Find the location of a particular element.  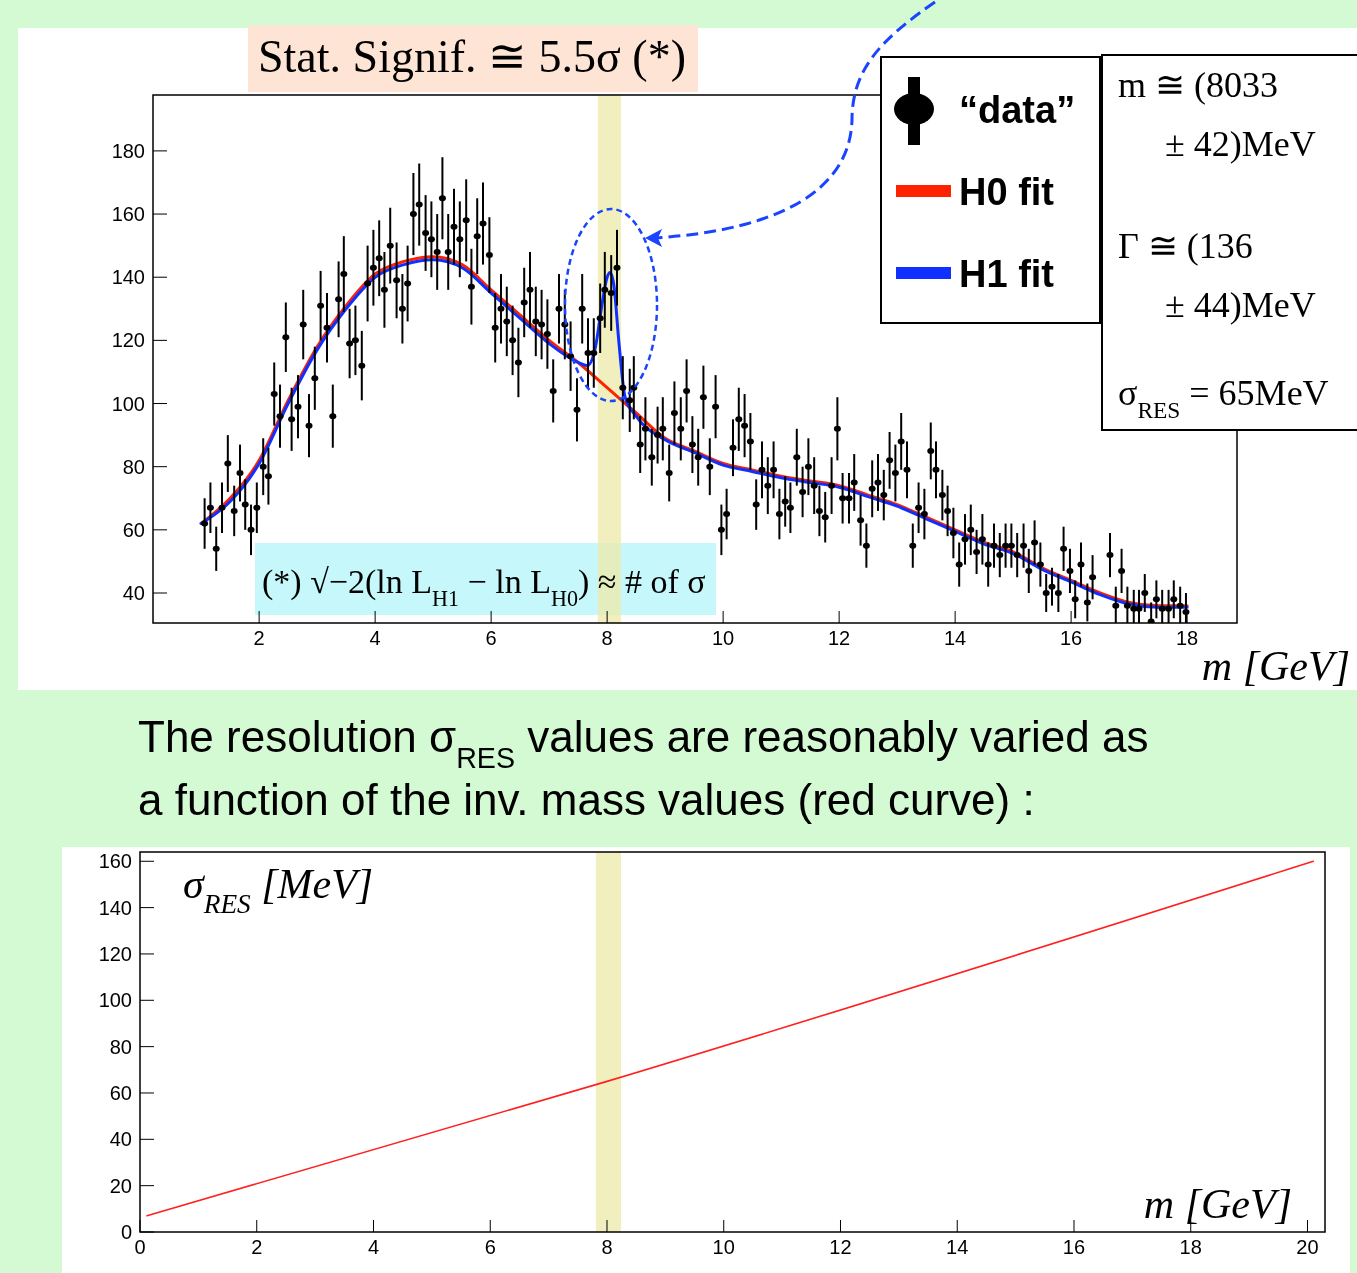

y-axis-title: σ$_{RES}$ [MeV] is located at coordinates (278, 890).